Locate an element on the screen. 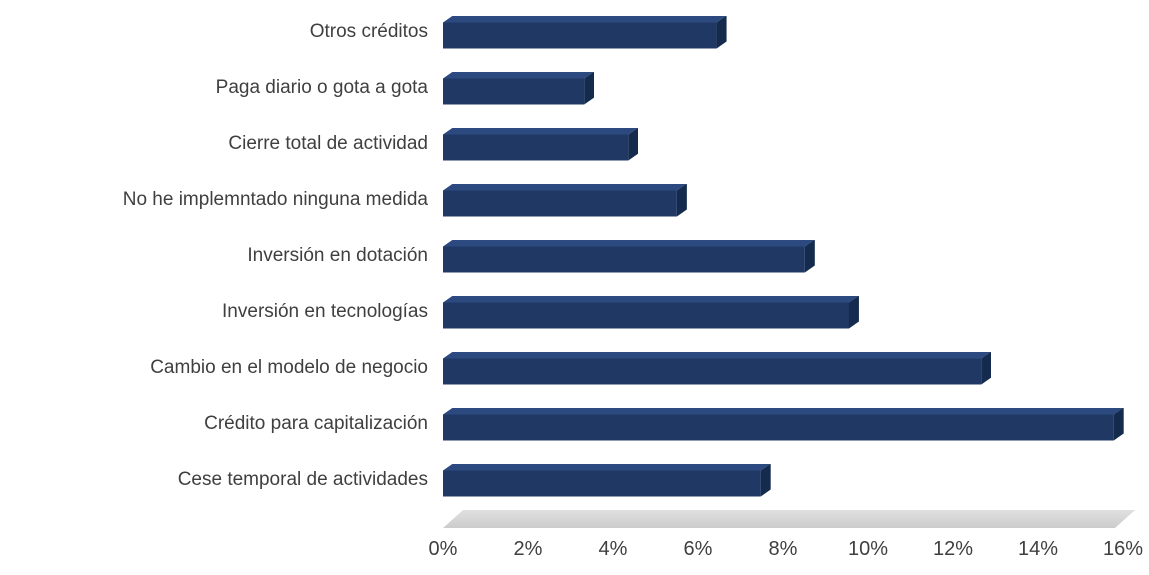 Image resolution: width=1149 pixels, height=575 pixels. category-label: Otros créditos is located at coordinates (368, 32).